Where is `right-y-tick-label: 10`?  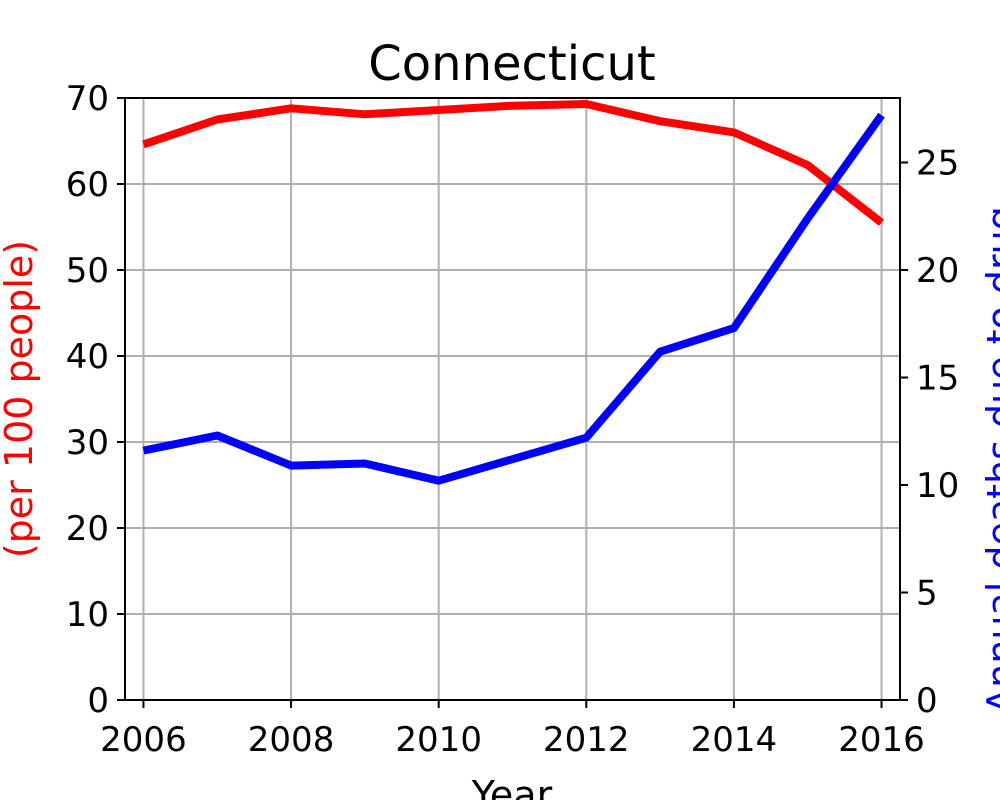 right-y-tick-label: 10 is located at coordinates (937, 486).